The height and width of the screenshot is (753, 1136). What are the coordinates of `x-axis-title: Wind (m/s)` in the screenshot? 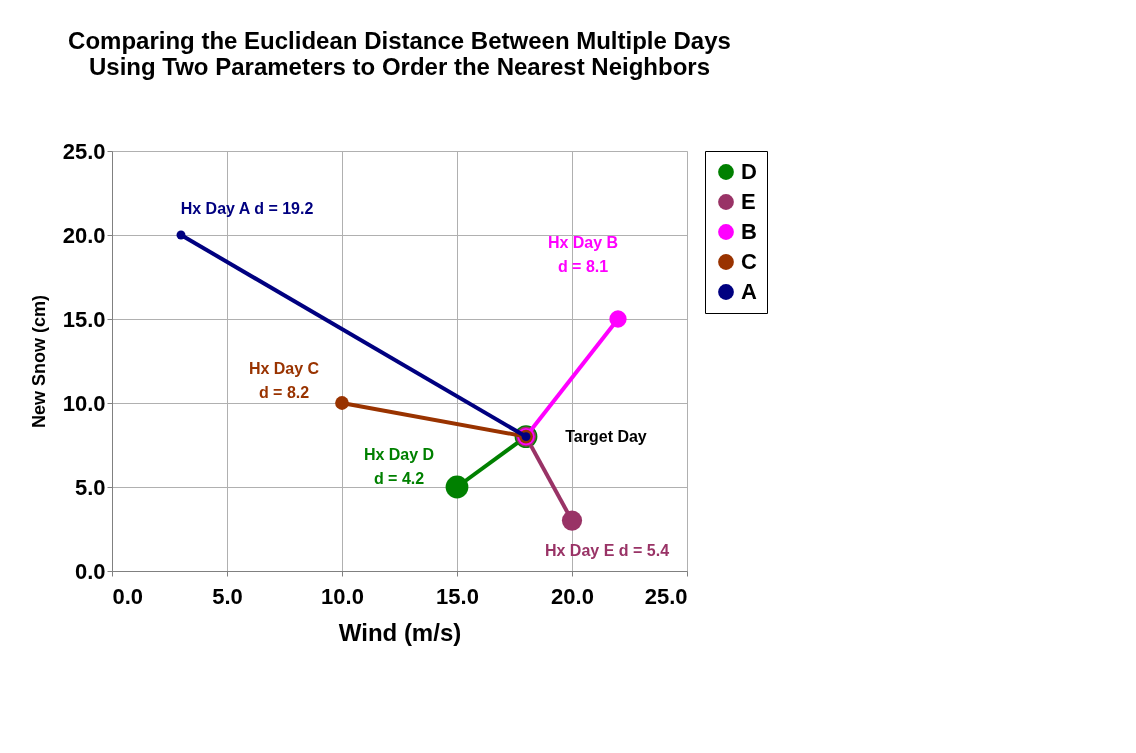 It's located at (400, 632).